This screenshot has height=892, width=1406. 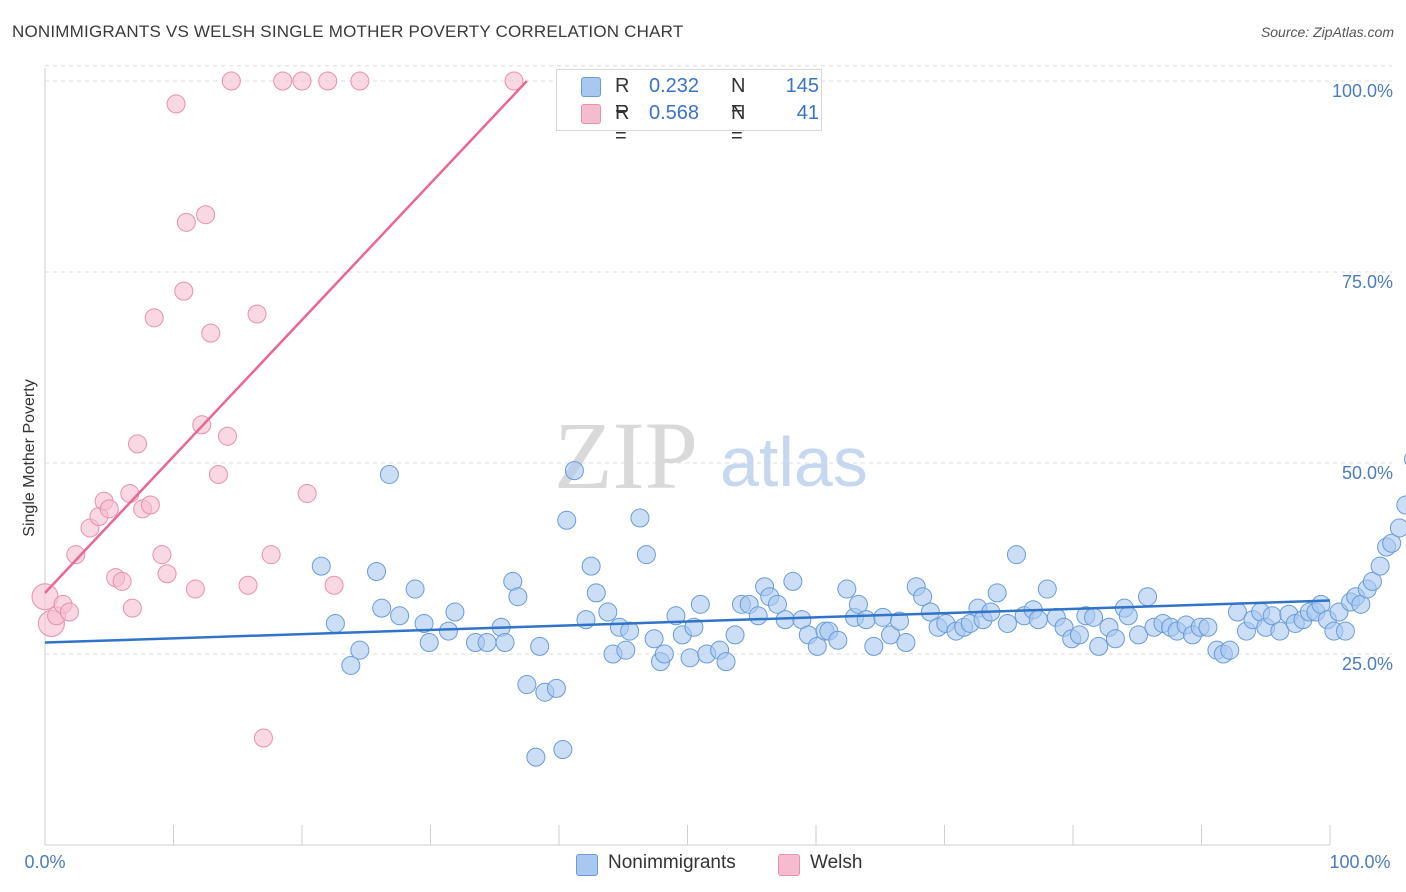 What do you see at coordinates (789, 865) in the screenshot?
I see `legend-swatch-welsh` at bounding box center [789, 865].